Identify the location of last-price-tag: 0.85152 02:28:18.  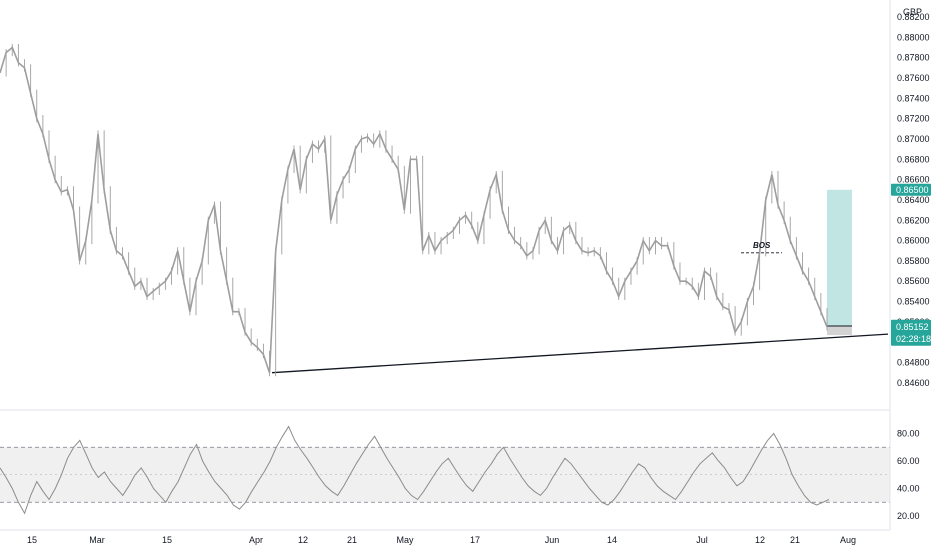
(911, 332).